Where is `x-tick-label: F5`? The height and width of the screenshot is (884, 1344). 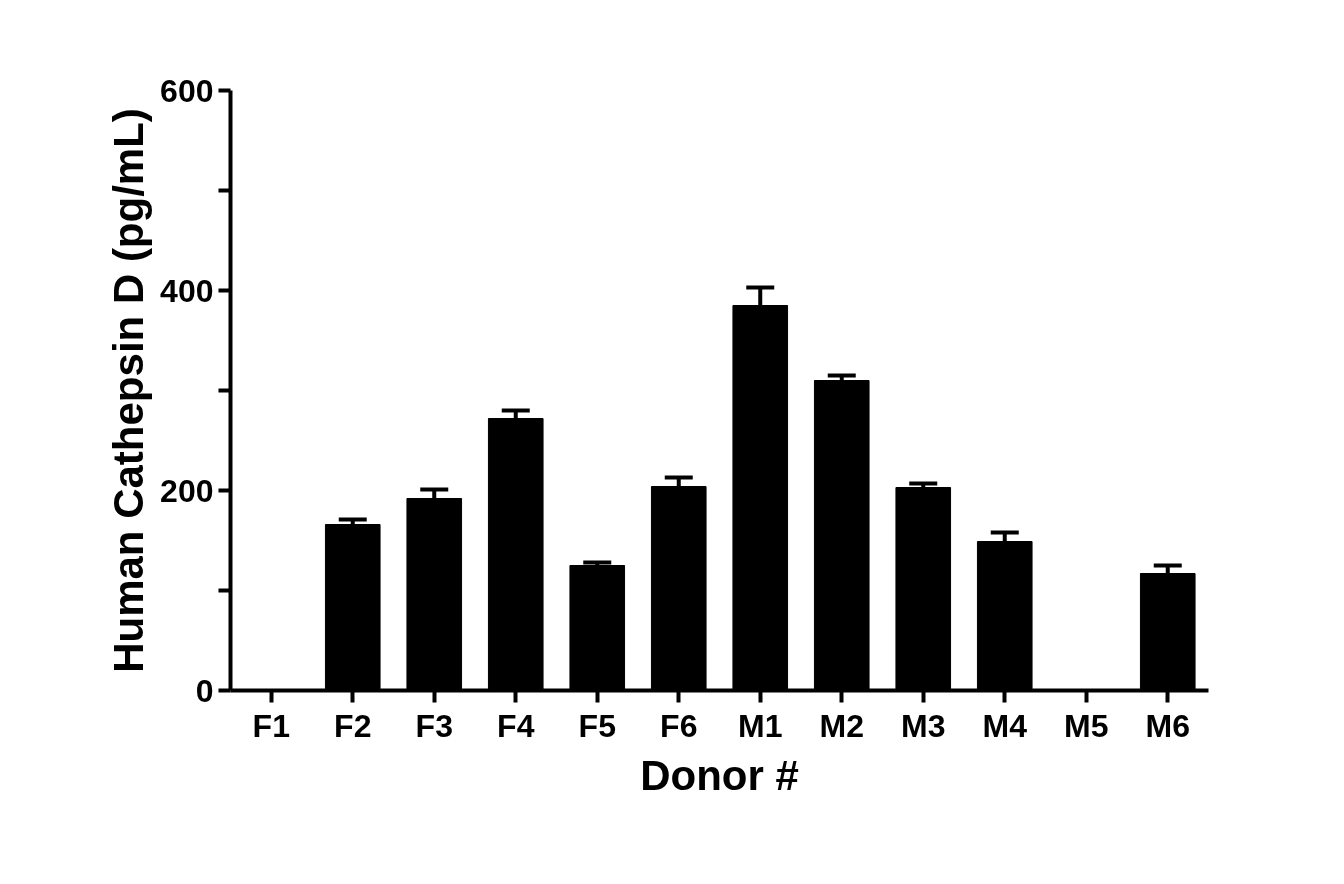
x-tick-label: F5 is located at coordinates (597, 725).